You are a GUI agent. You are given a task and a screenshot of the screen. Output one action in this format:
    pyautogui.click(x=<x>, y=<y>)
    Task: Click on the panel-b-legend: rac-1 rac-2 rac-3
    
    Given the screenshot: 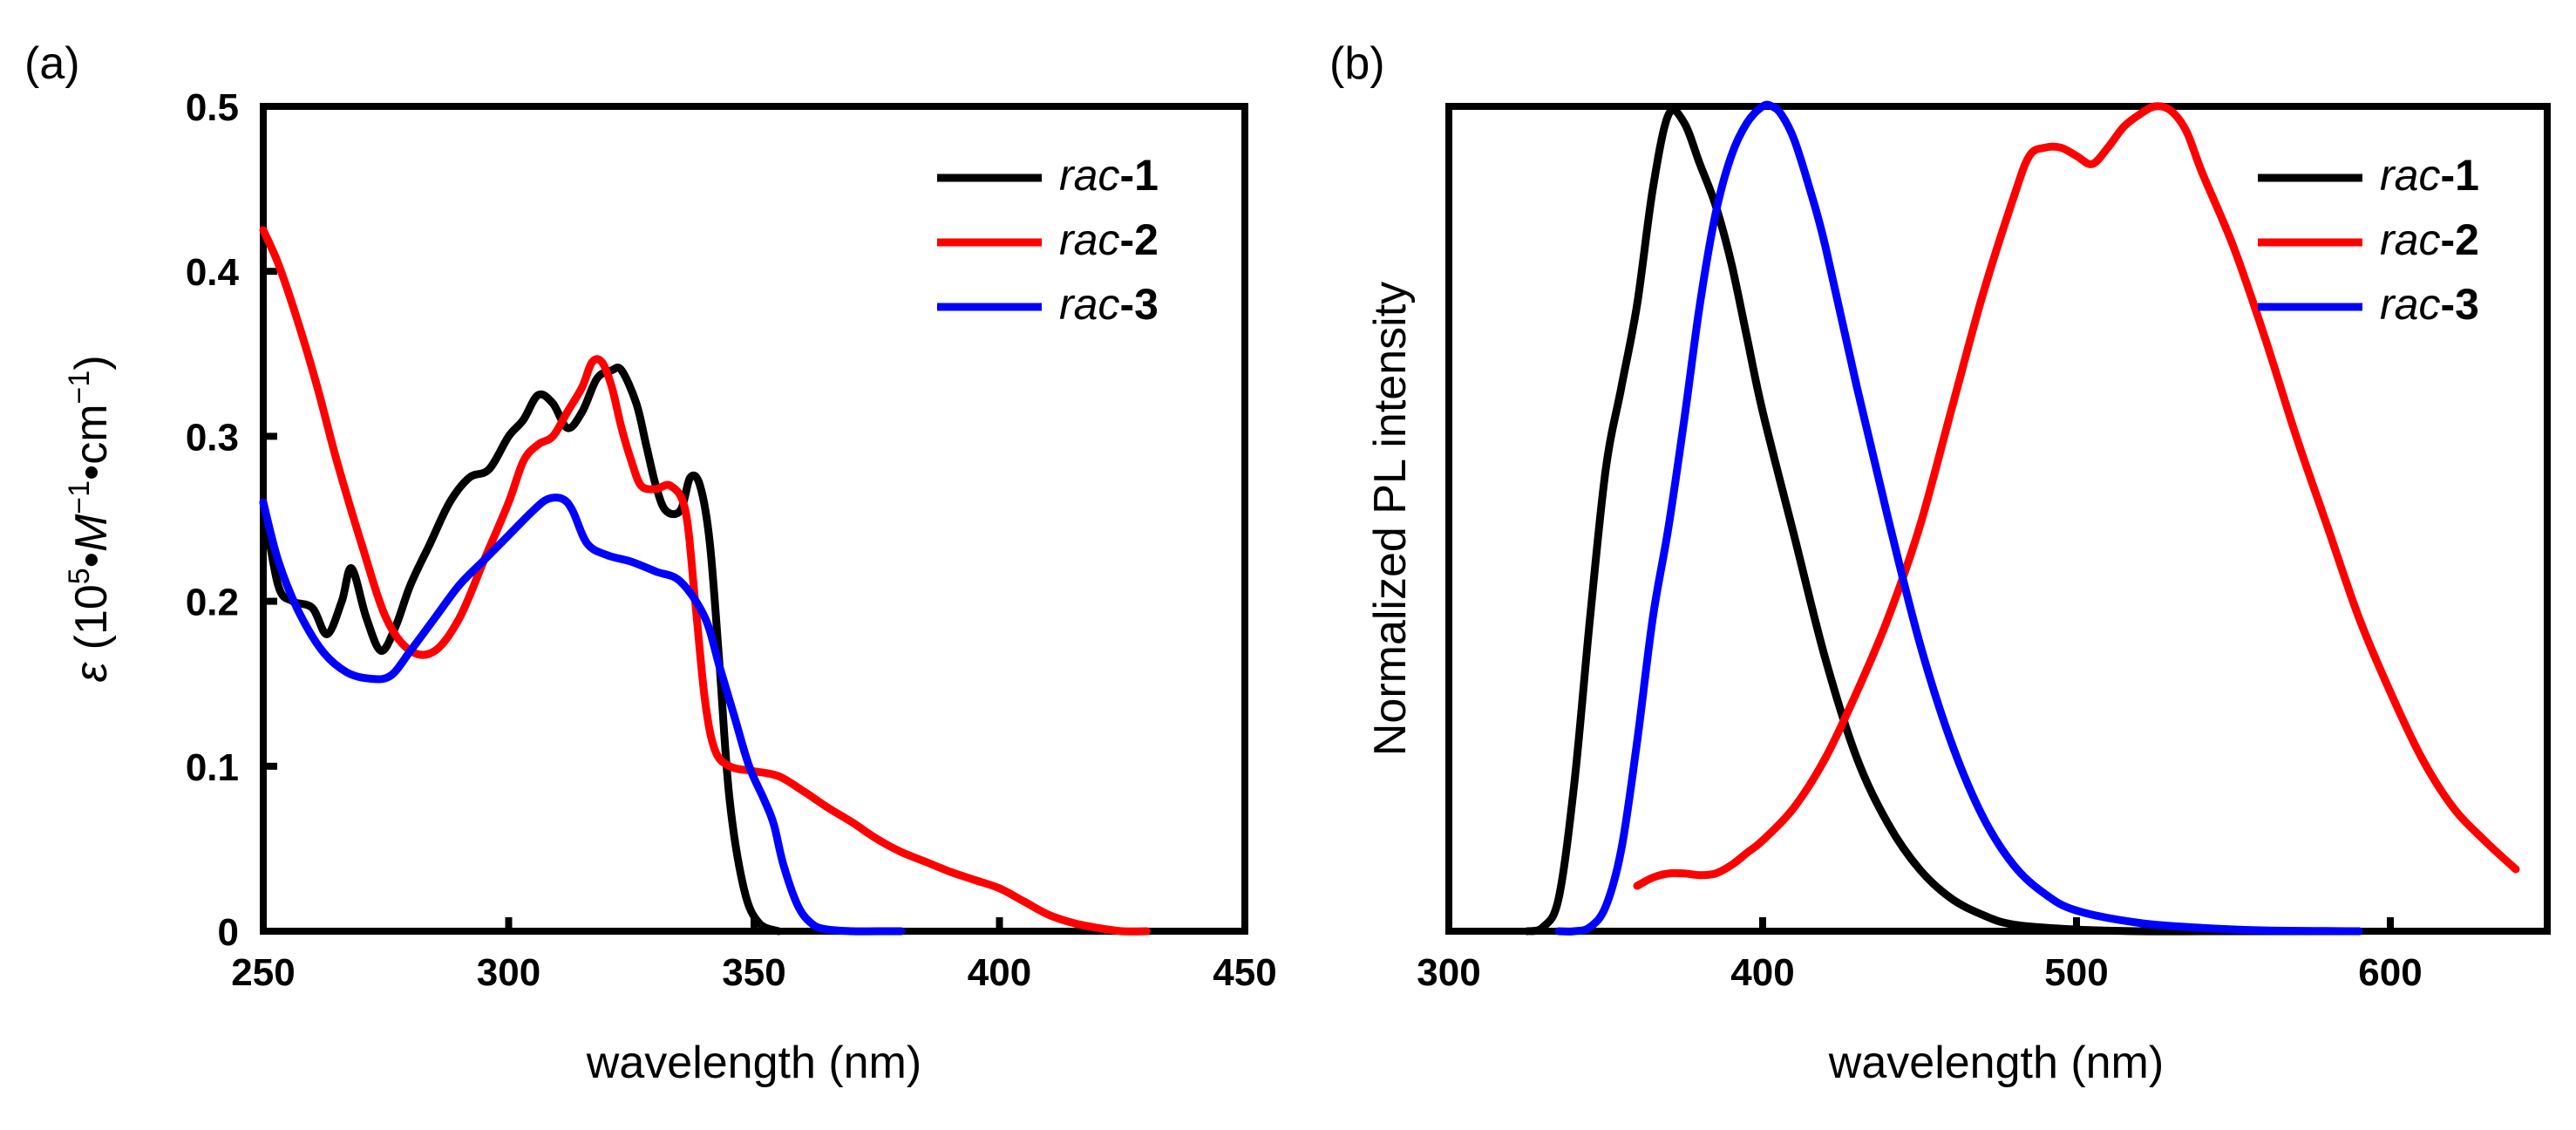 What is the action you would take?
    pyautogui.click(x=2368, y=240)
    